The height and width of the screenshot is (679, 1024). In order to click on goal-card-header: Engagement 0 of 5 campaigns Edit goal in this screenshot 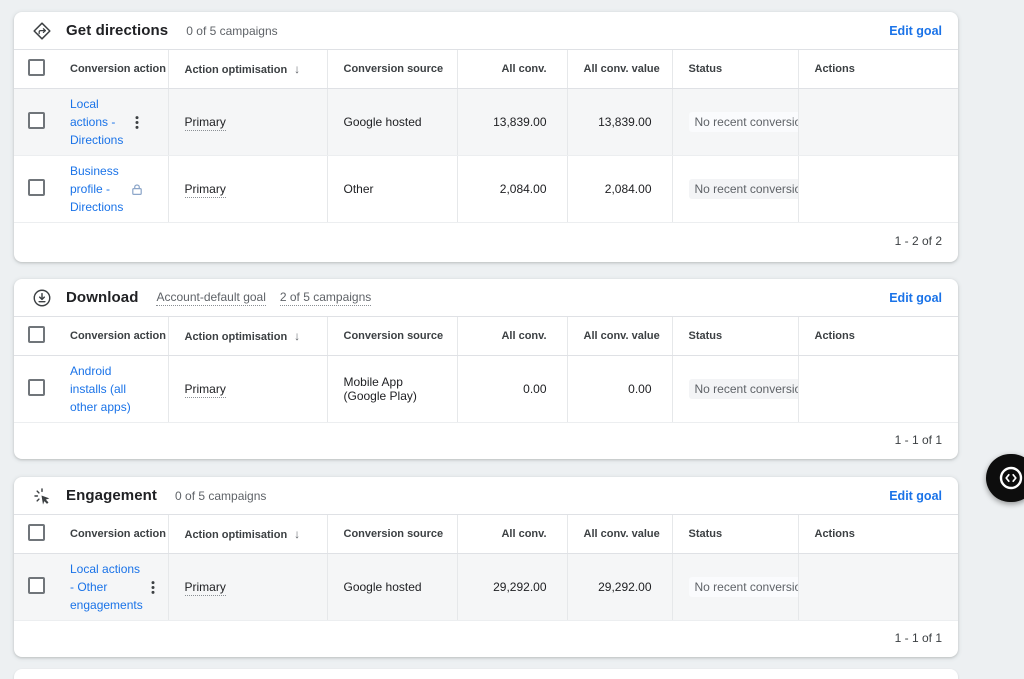, I will do `click(486, 495)`.